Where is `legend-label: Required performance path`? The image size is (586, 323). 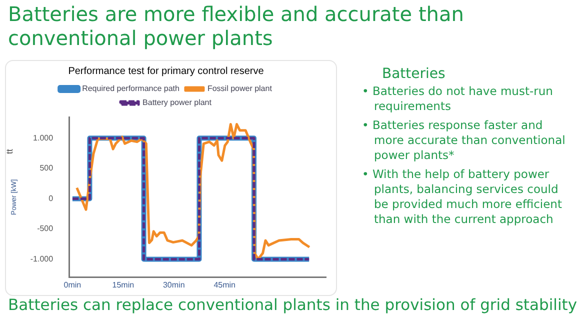
legend-label: Required performance path is located at coordinates (131, 89).